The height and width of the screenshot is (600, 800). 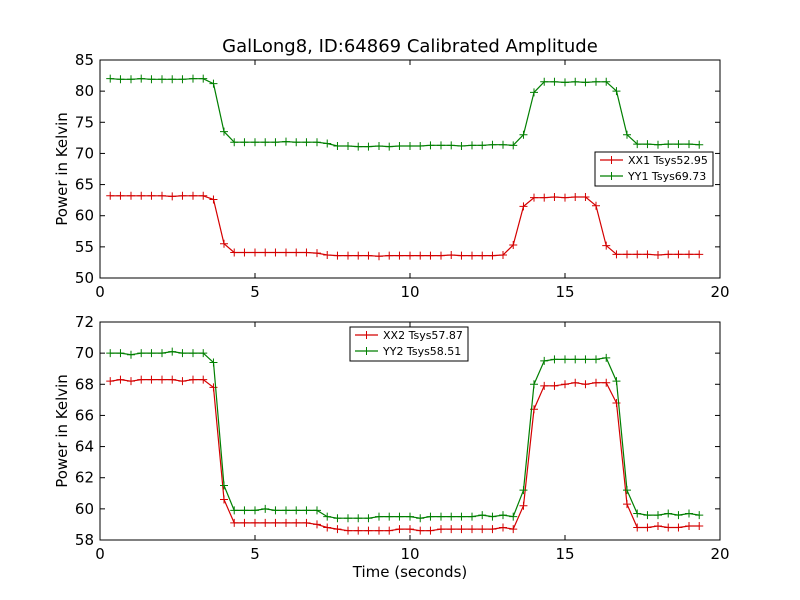 What do you see at coordinates (668, 160) in the screenshot?
I see `legend-entry: XX1 Tsys52.95` at bounding box center [668, 160].